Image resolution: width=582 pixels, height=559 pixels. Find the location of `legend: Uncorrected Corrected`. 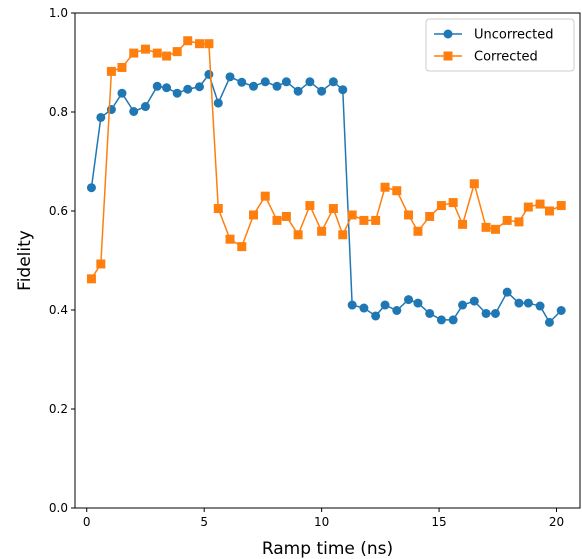

legend: Uncorrected Corrected is located at coordinates (500, 45).